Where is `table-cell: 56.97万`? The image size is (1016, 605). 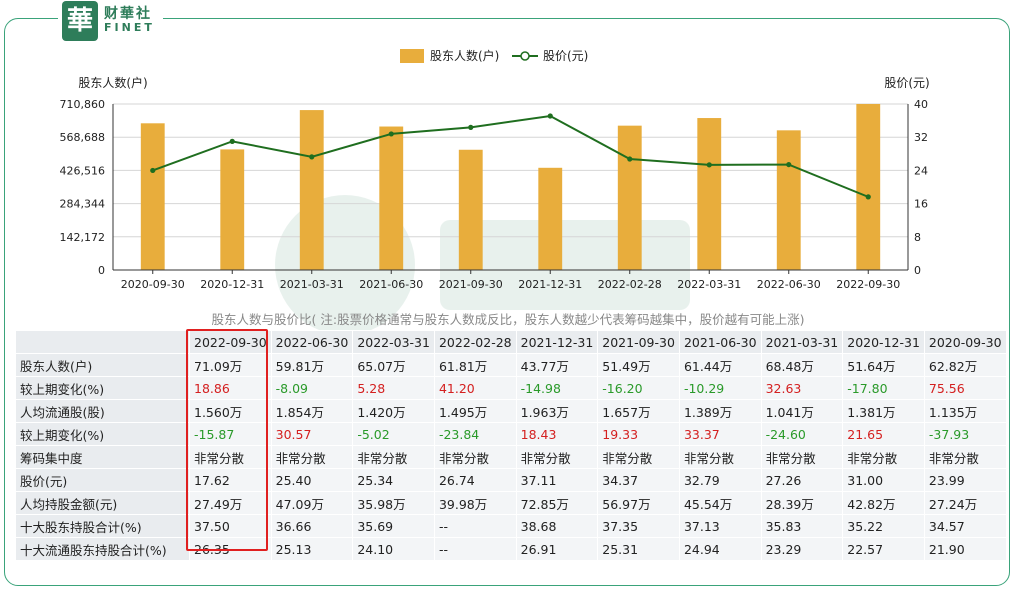 table-cell: 56.97万 is located at coordinates (638, 503).